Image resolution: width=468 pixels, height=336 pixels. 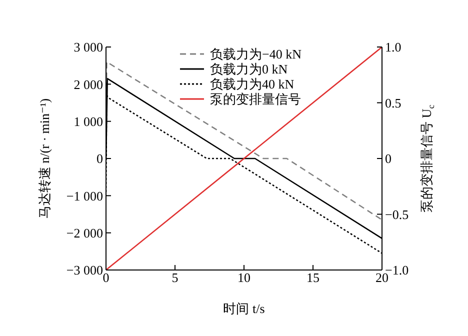 What do you see at coordinates (313, 278) in the screenshot?
I see `x-tick-label: 15` at bounding box center [313, 278].